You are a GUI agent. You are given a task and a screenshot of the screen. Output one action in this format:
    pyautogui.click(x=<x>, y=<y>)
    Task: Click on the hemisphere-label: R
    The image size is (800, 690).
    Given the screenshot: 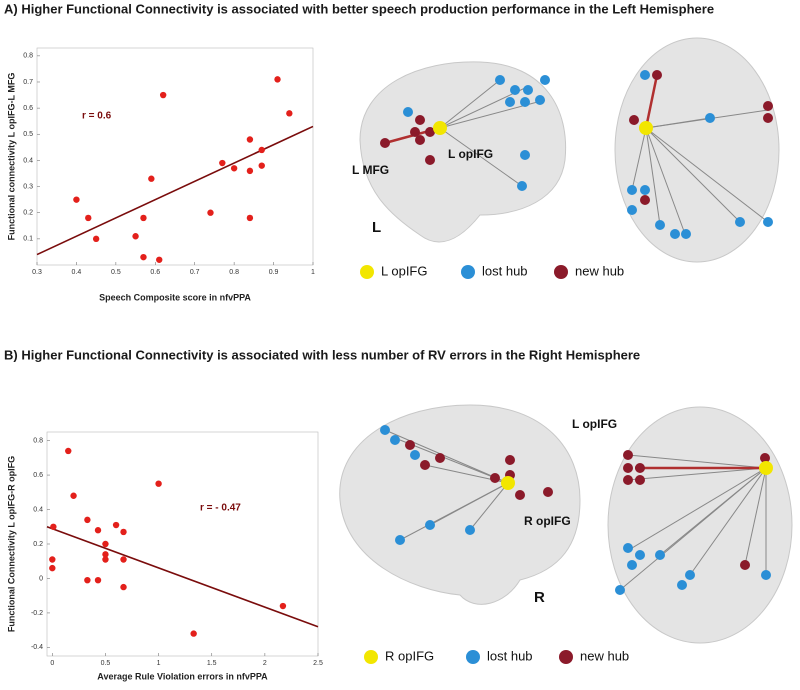 What is the action you would take?
    pyautogui.click(x=539, y=597)
    